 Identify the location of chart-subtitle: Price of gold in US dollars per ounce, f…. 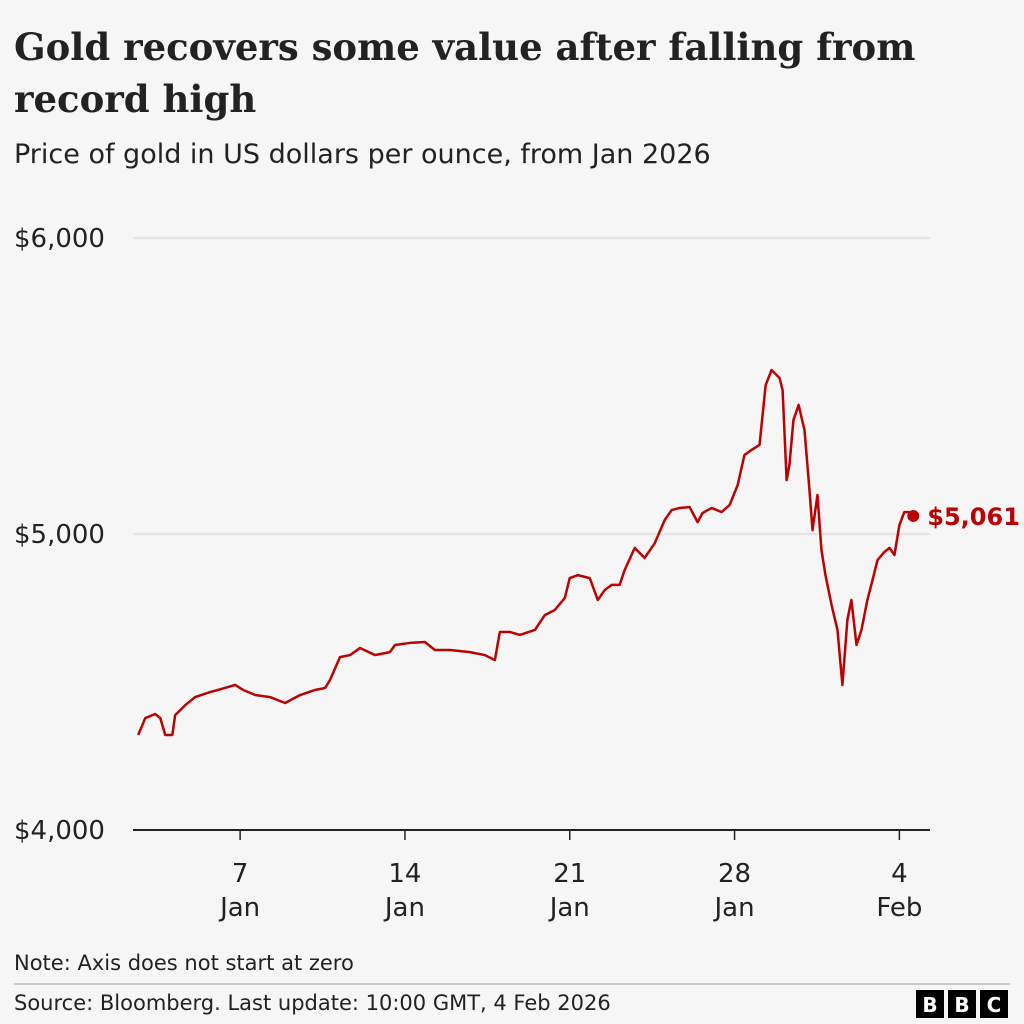
(362, 154).